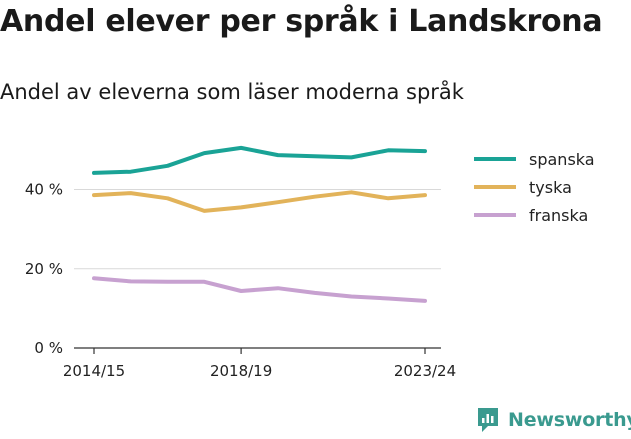 The height and width of the screenshot is (439, 631). What do you see at coordinates (259, 289) in the screenshot?
I see `series-line-franska` at bounding box center [259, 289].